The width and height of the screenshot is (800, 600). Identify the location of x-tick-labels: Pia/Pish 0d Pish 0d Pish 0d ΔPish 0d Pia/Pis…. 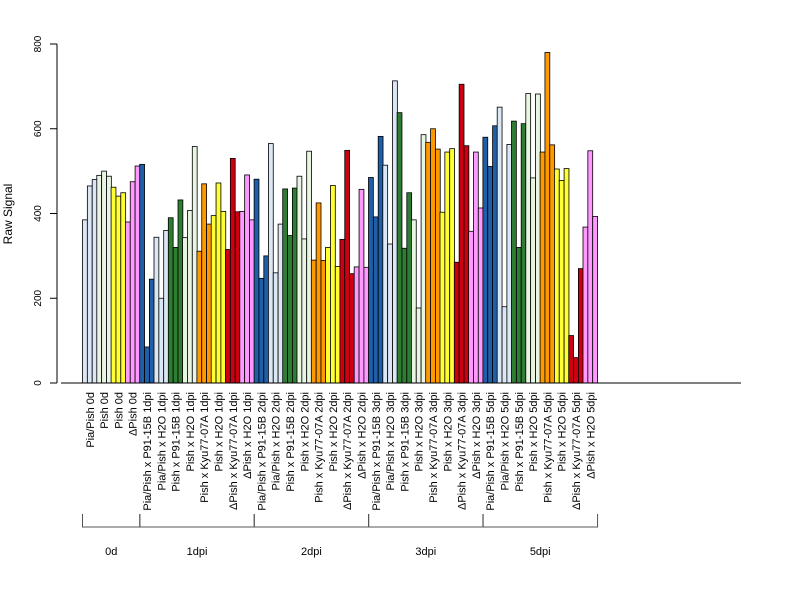
(341, 451).